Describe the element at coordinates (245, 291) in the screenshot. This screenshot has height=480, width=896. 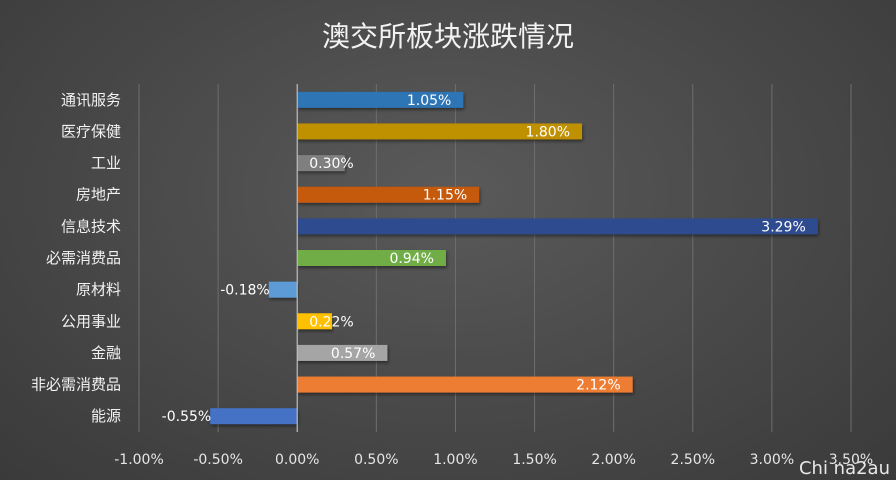
I see `data-label: -0.18%` at that location.